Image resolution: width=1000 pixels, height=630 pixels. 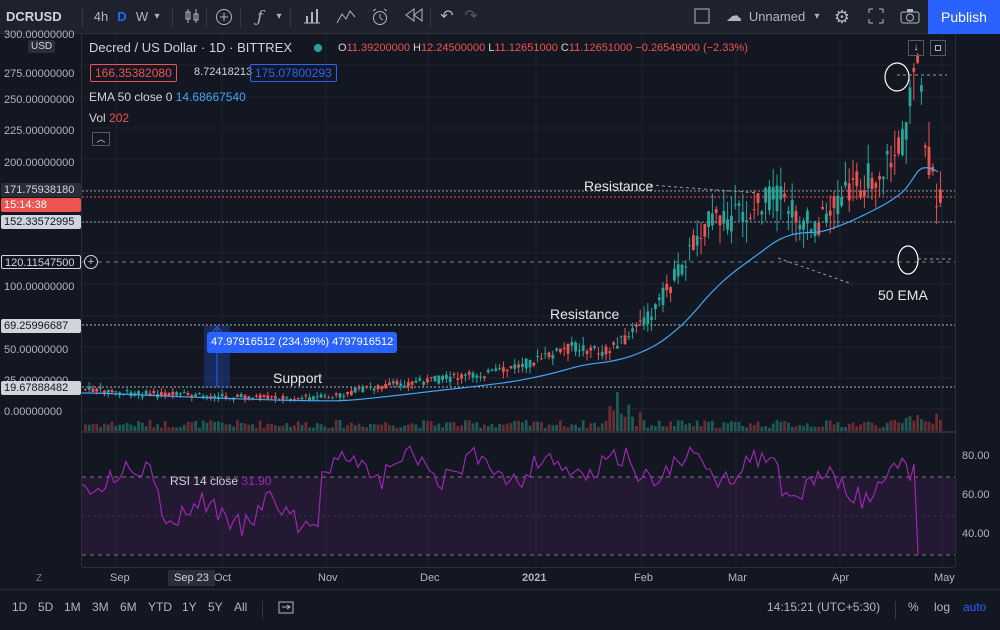 I want to click on range-5y: 5Y, so click(x=215, y=607).